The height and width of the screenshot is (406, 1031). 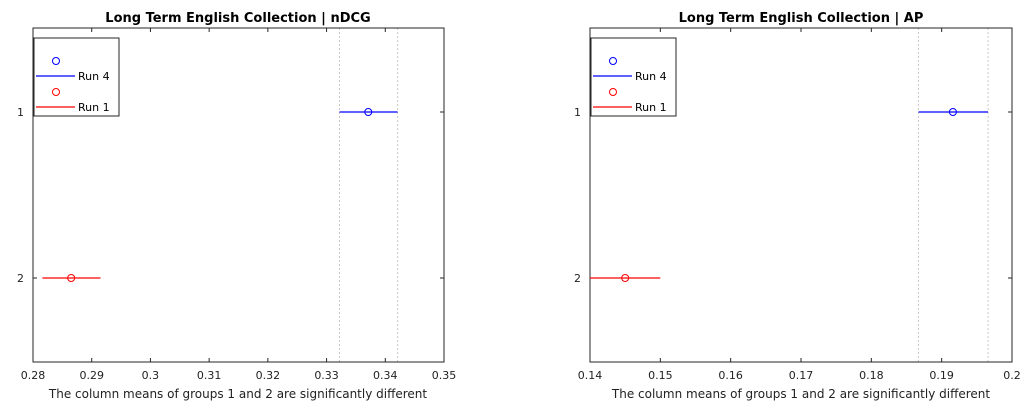 I want to click on ndcg-x-tick-label: 0.31, so click(x=209, y=375).